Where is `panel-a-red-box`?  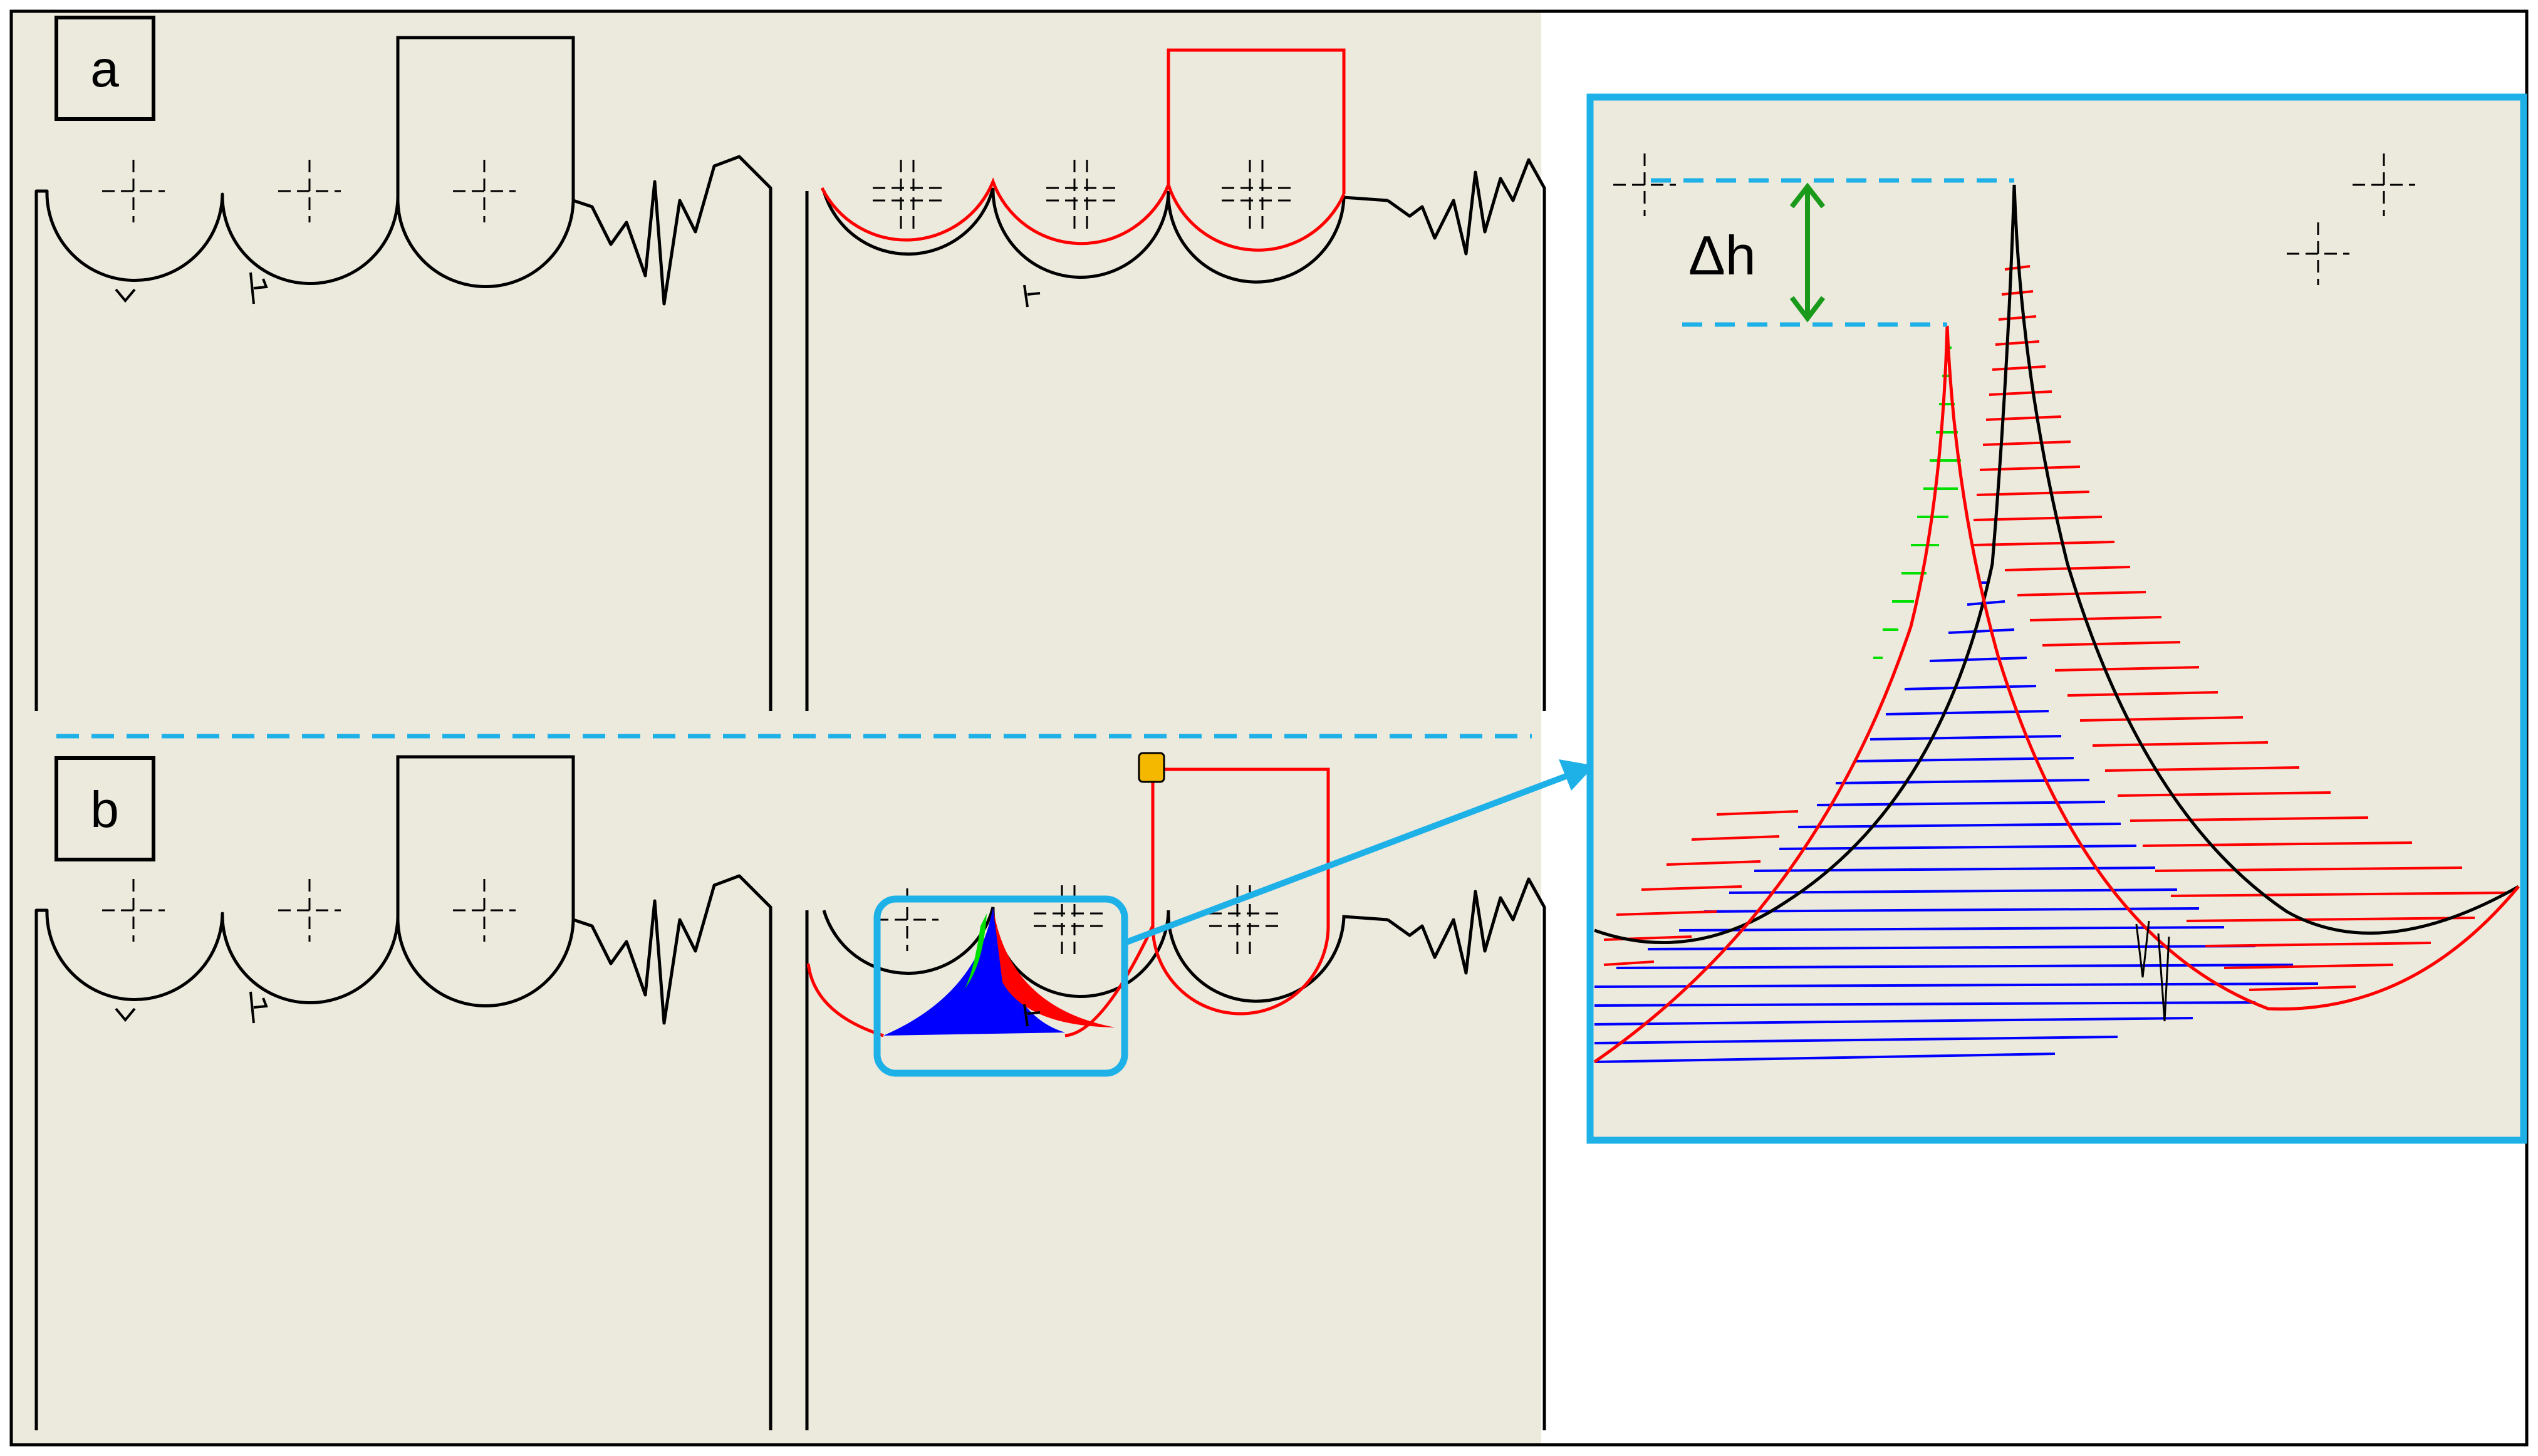 panel-a-red-box is located at coordinates (1256, 121).